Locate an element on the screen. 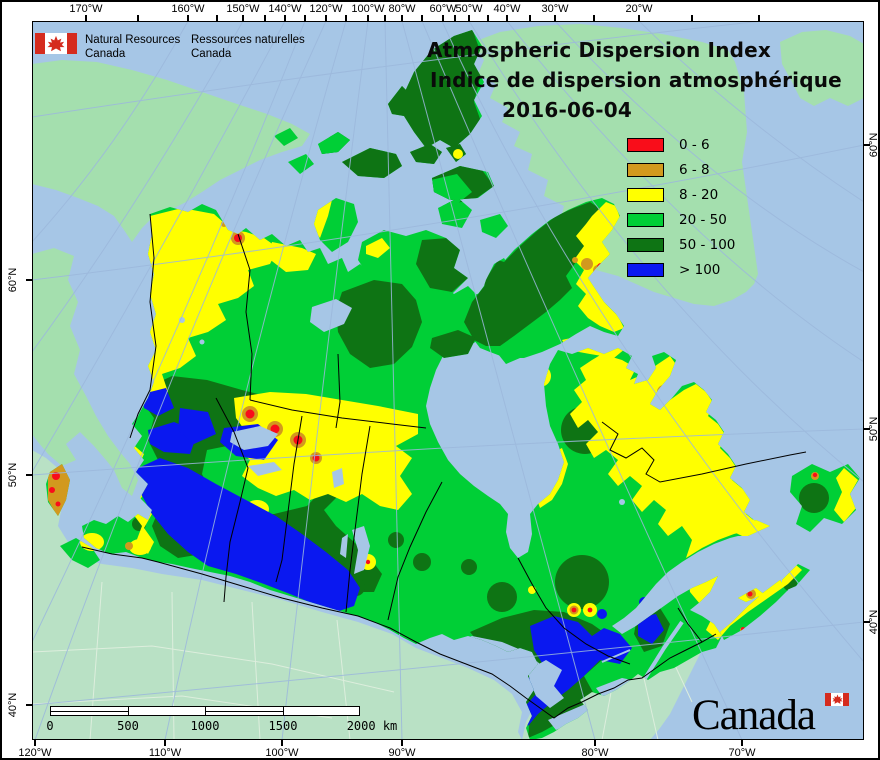  canada-wordmark: Canada is located at coordinates (754, 715).